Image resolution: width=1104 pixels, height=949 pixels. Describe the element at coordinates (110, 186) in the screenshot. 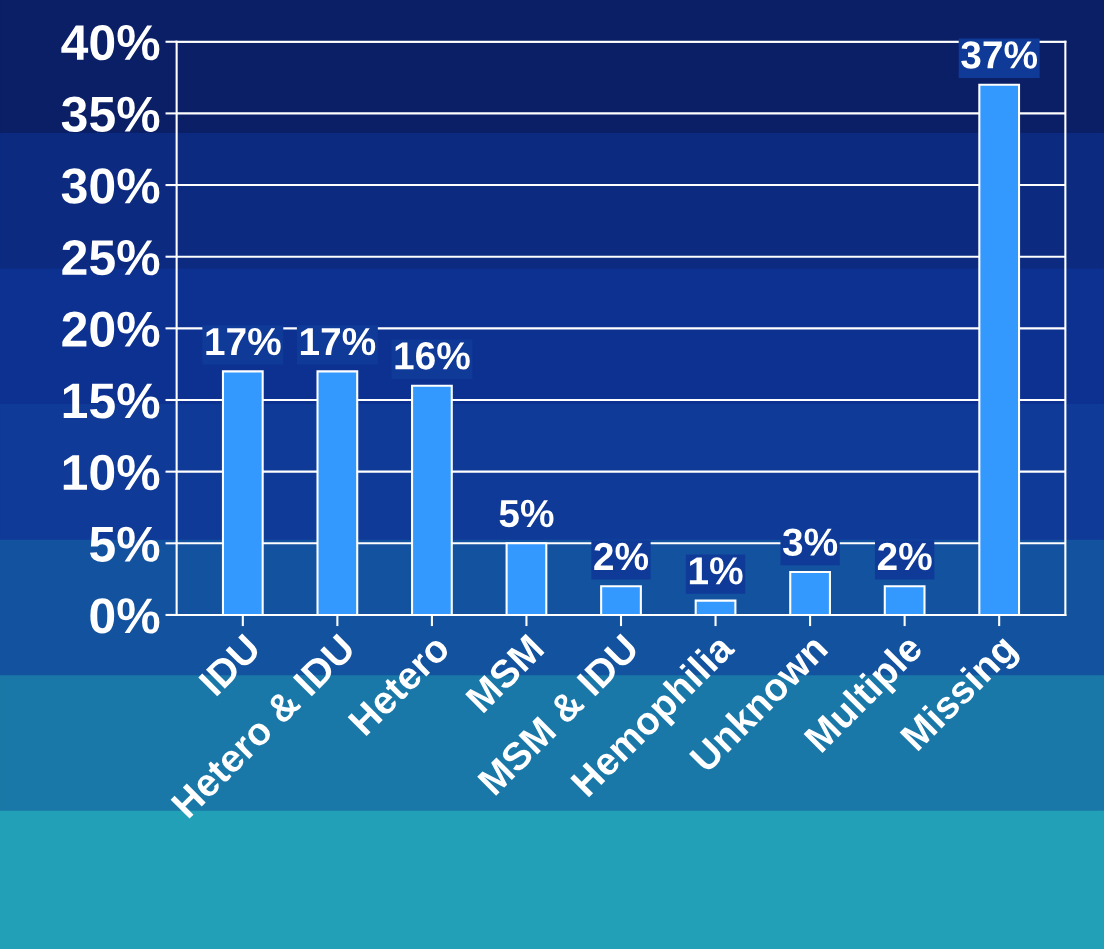

I see `y-tick-label: 30%` at that location.